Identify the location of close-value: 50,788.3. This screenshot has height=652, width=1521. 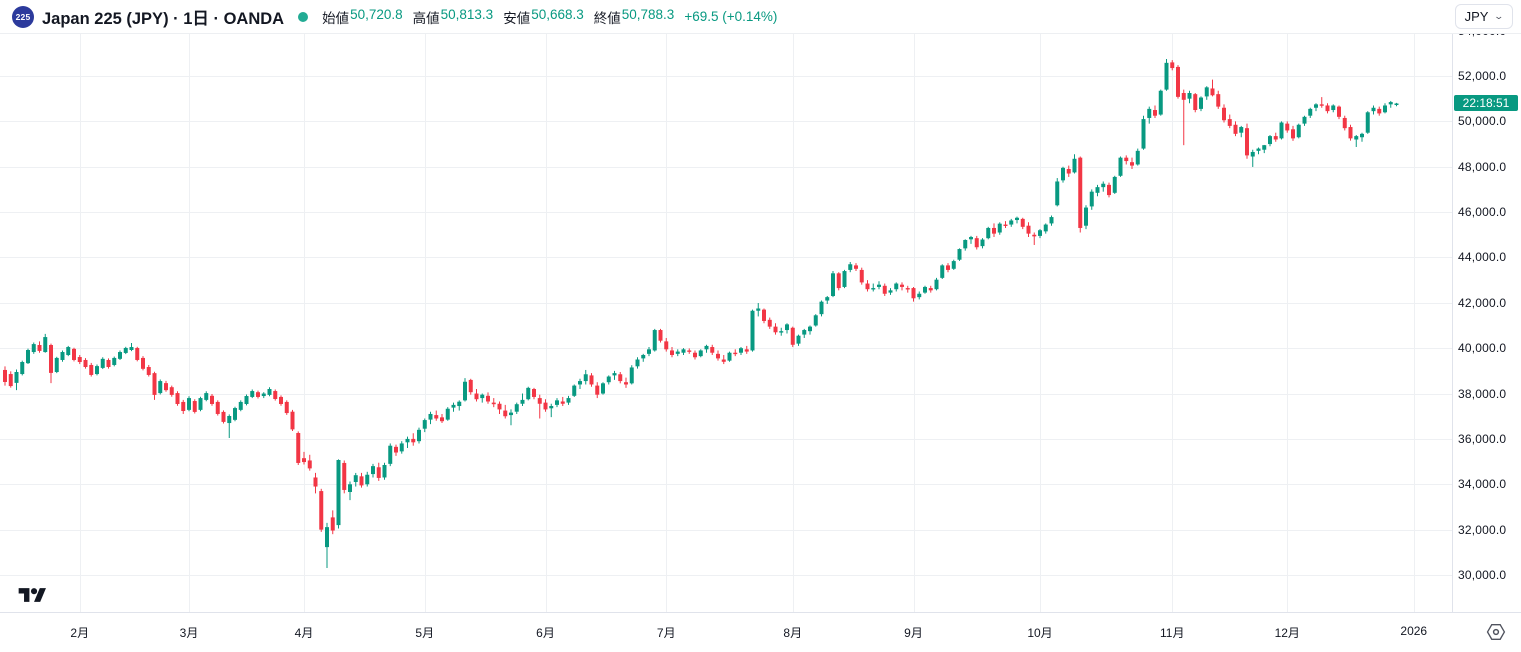
(648, 14).